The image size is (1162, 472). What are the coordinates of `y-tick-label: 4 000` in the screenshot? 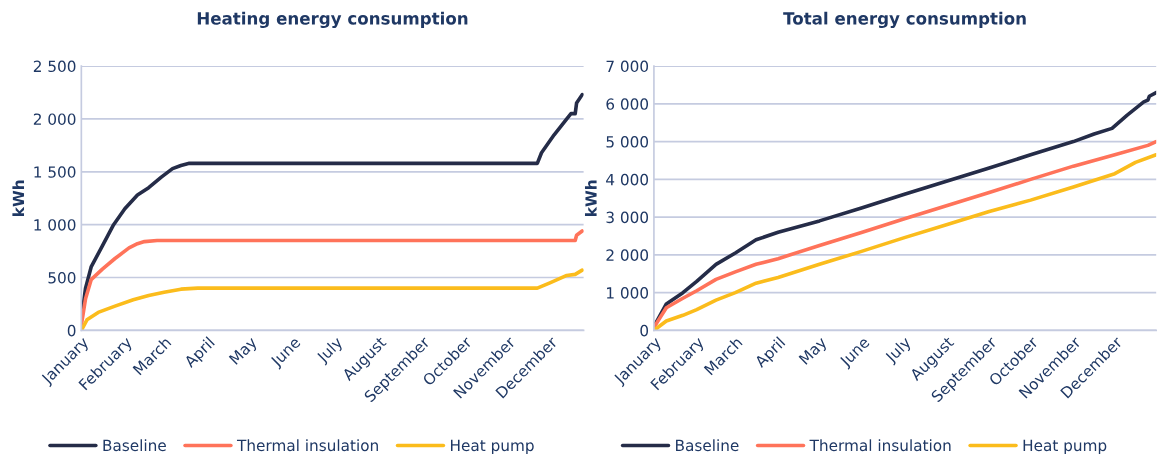 It's located at (627, 179).